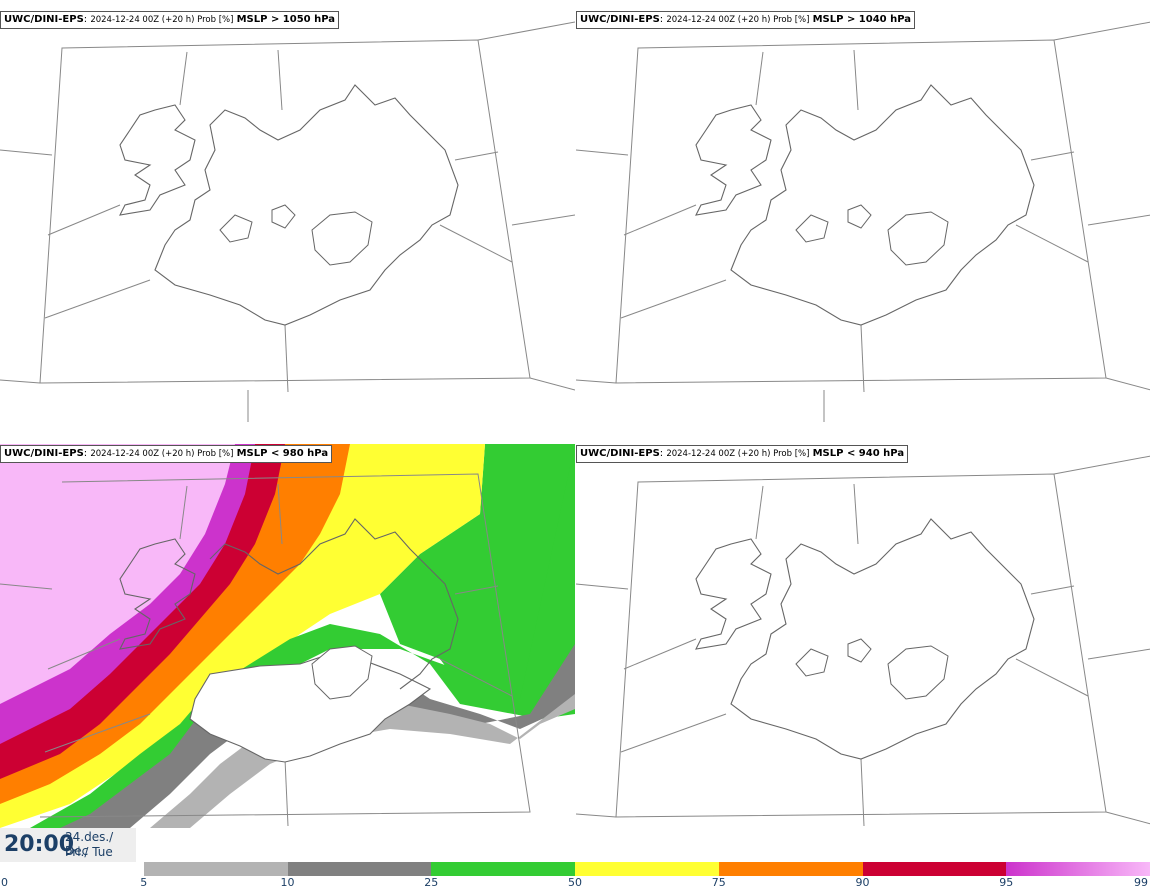 The width and height of the screenshot is (1150, 891). Describe the element at coordinates (39, 844) in the screenshot. I see `valid-time: 20:00` at that location.